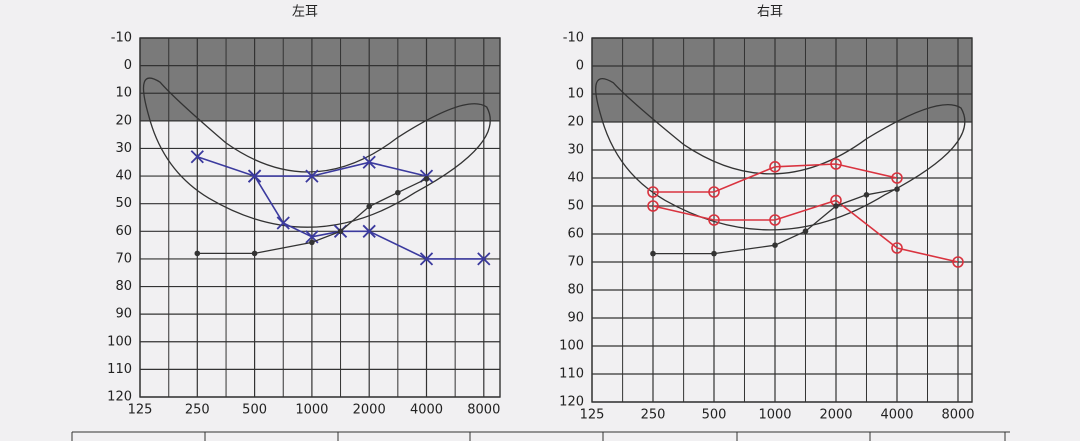 The image size is (1080, 441). Describe the element at coordinates (316, 152) in the screenshot. I see `speech-banana` at that location.